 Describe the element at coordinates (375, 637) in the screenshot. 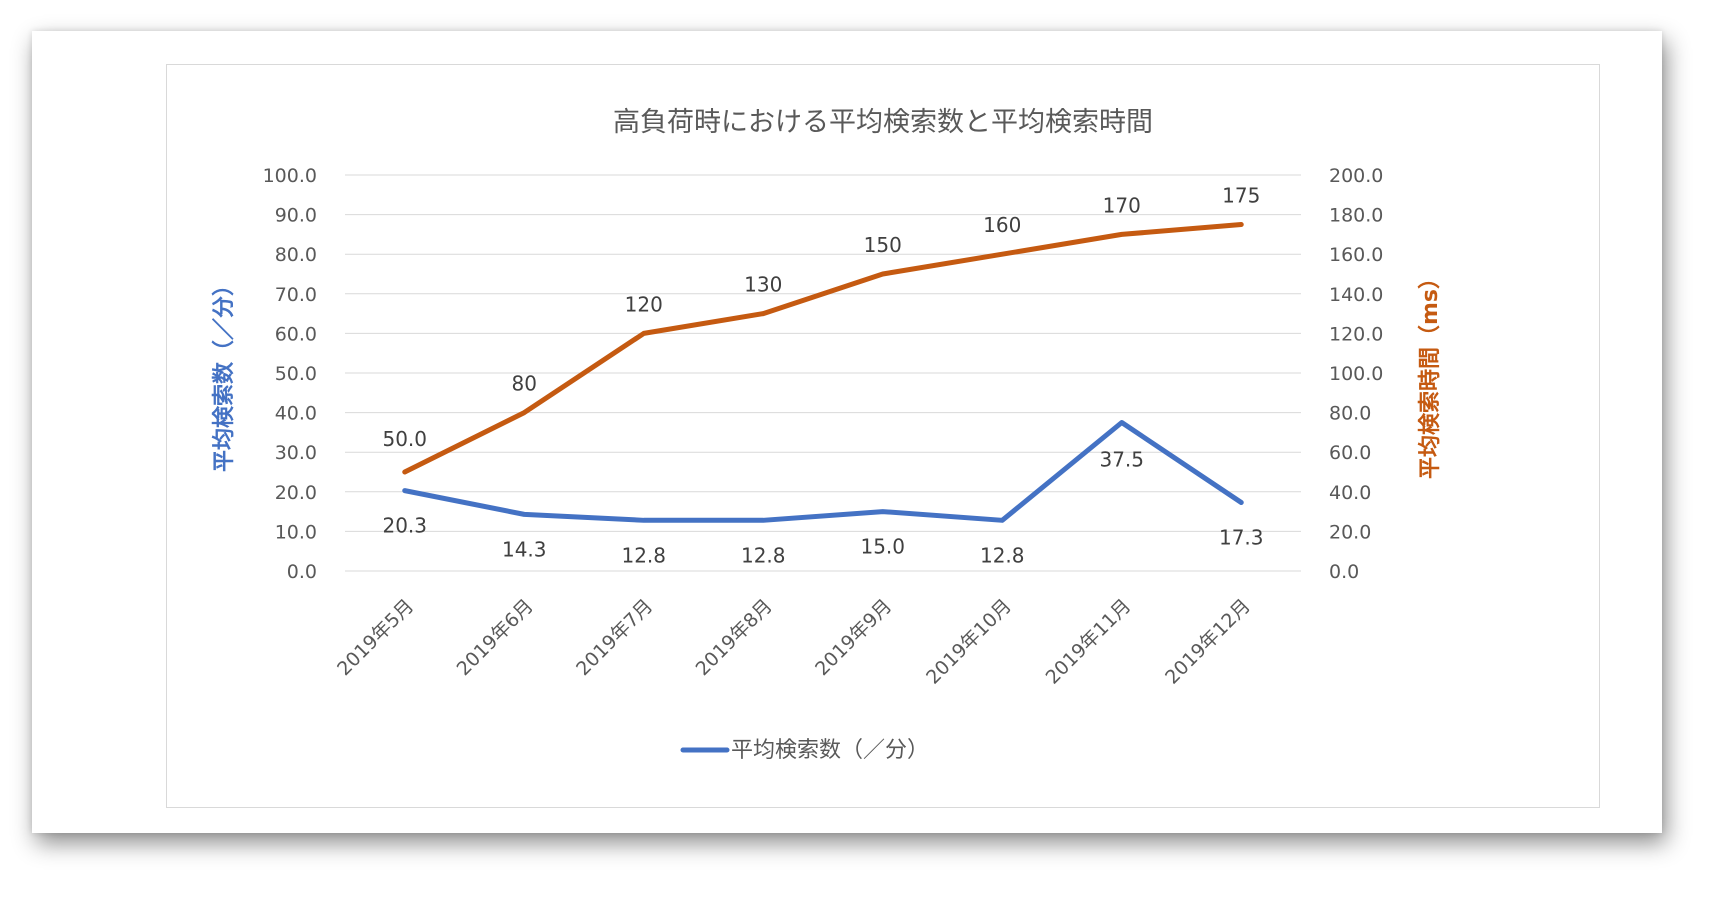

I see `x-tick-label: 2019年5月` at that location.